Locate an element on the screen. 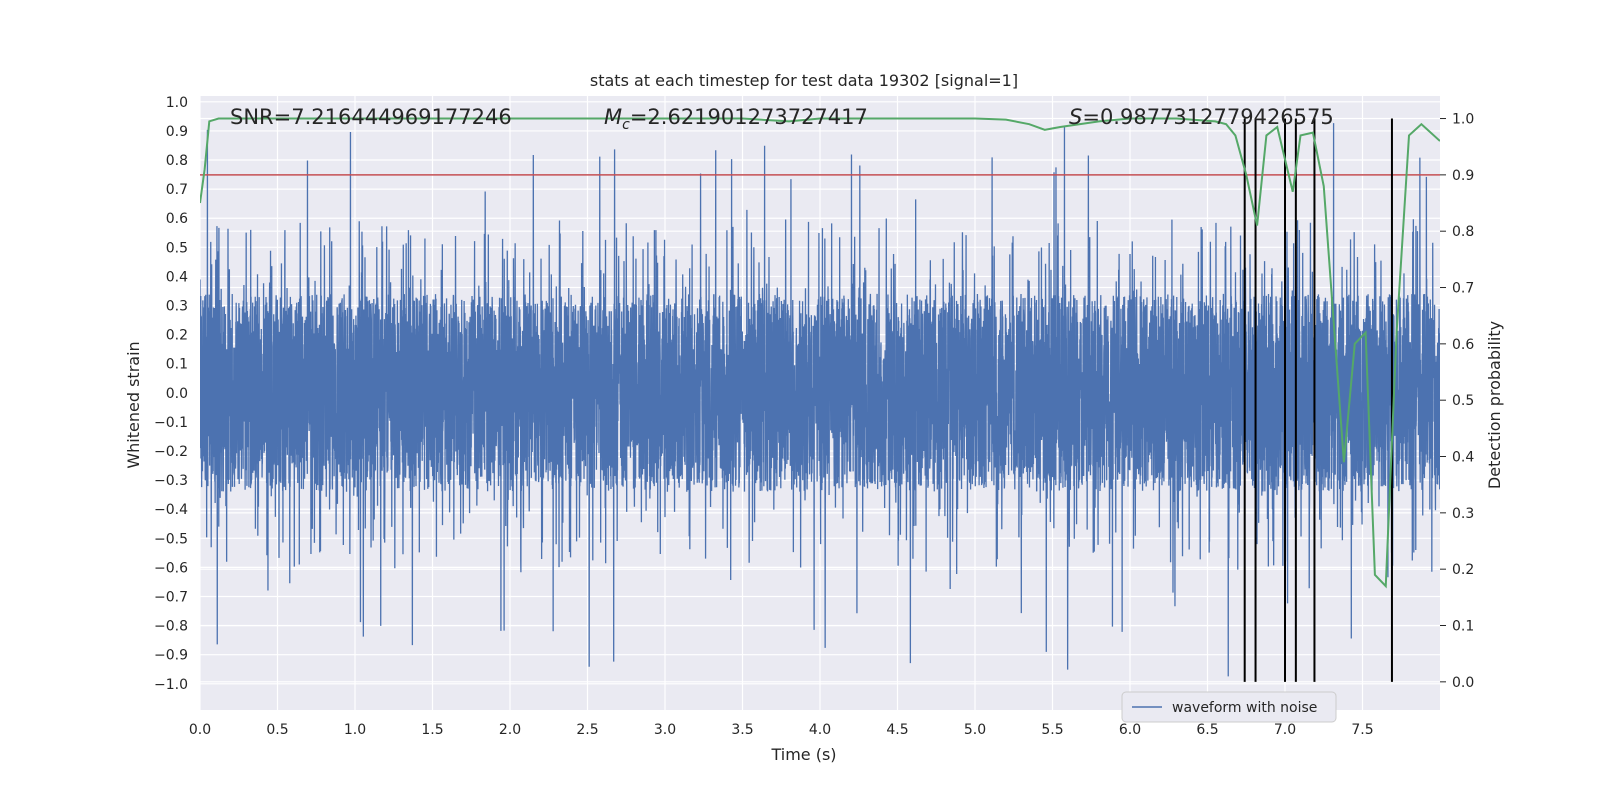 The width and height of the screenshot is (1600, 800). x-tick-label: 3.5 is located at coordinates (742, 730).